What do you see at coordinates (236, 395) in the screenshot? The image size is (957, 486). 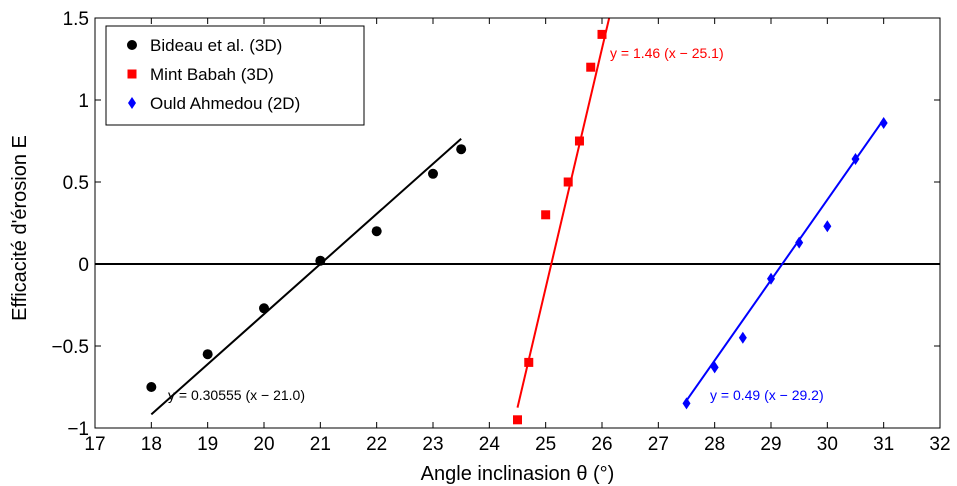 I see `fit-annotation-1: y = 0.30555 (x − 21.0)` at bounding box center [236, 395].